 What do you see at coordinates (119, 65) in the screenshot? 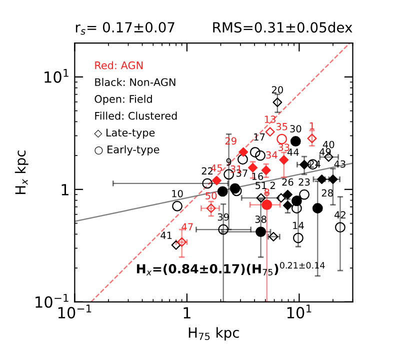
I see `annotation: Red: AGN` at bounding box center [119, 65].